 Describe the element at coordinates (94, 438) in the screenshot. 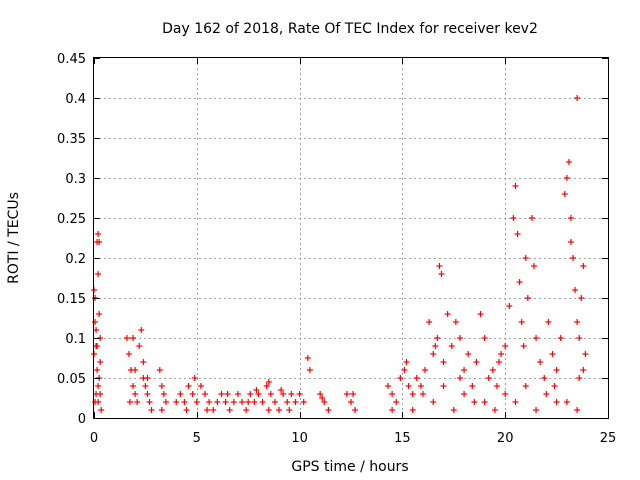

I see `x-tick-label: 0` at that location.